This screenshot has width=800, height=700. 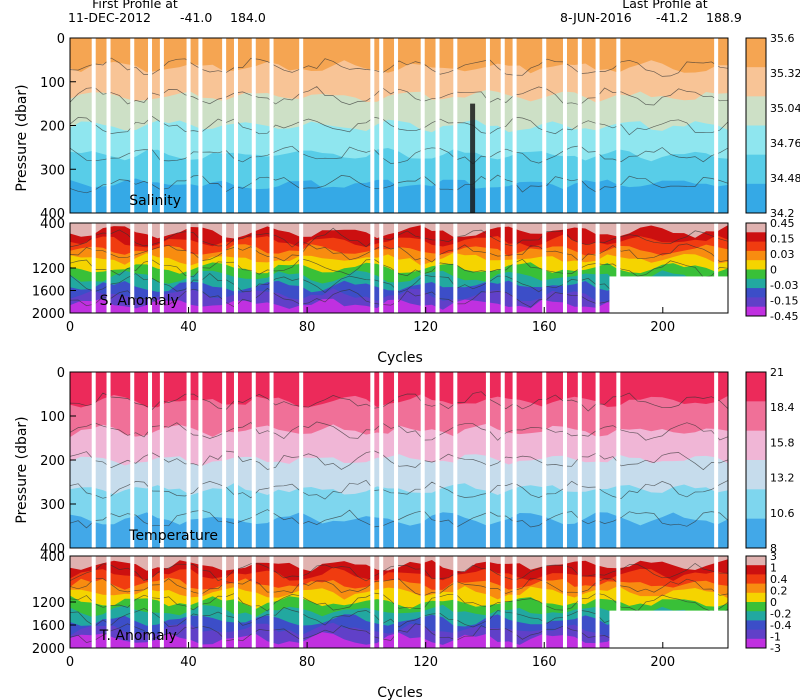 I want to click on temperature-colorbar-tick: 8, so click(x=773, y=548).